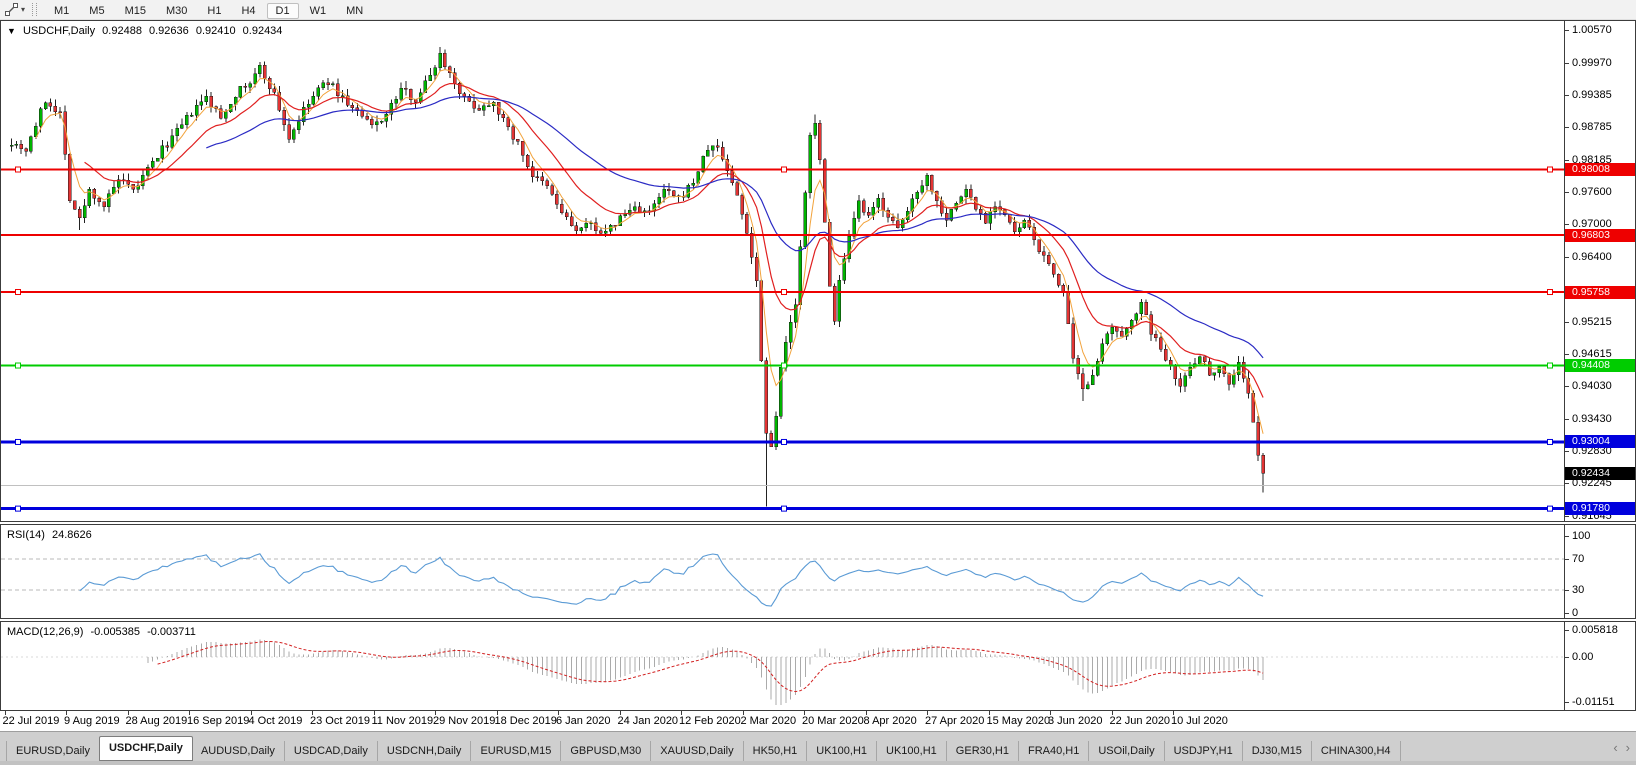 The height and width of the screenshot is (765, 1636). Describe the element at coordinates (171, 632) in the screenshot. I see `macd-signal-value: -0.003711` at that location.